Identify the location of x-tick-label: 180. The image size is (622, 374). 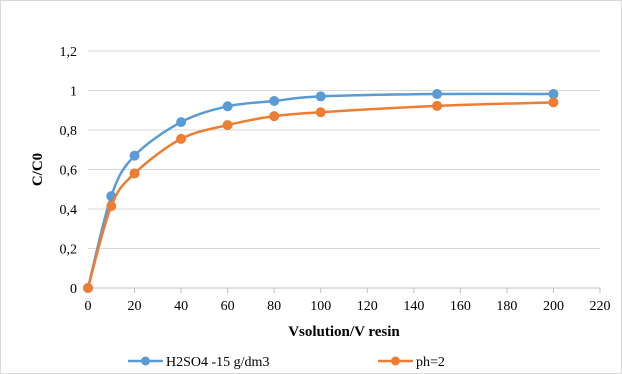
(506, 306).